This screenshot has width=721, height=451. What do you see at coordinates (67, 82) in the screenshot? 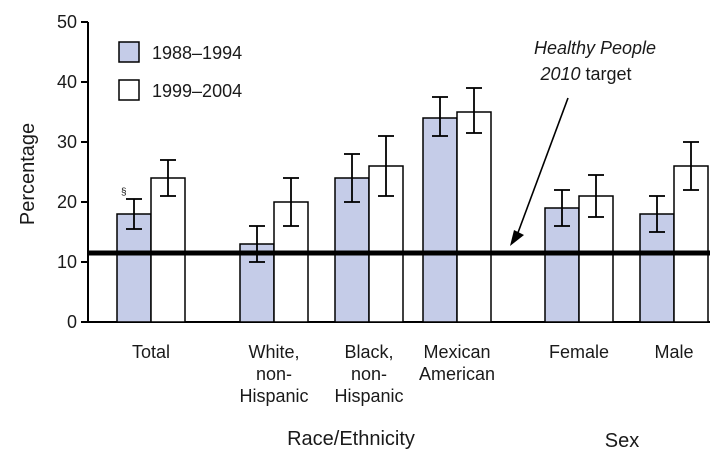
I see `y-tick-label: 40` at bounding box center [67, 82].